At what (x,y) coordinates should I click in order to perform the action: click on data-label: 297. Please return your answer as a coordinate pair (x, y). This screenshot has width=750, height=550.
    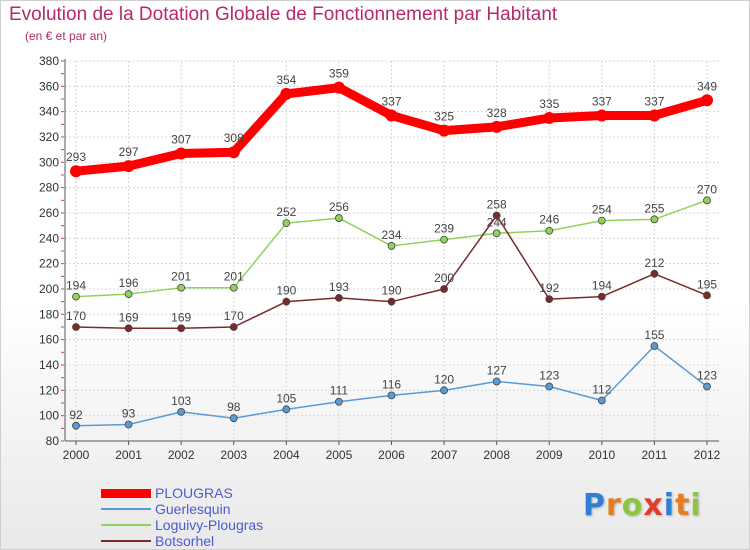
    Looking at the image, I should click on (129, 152).